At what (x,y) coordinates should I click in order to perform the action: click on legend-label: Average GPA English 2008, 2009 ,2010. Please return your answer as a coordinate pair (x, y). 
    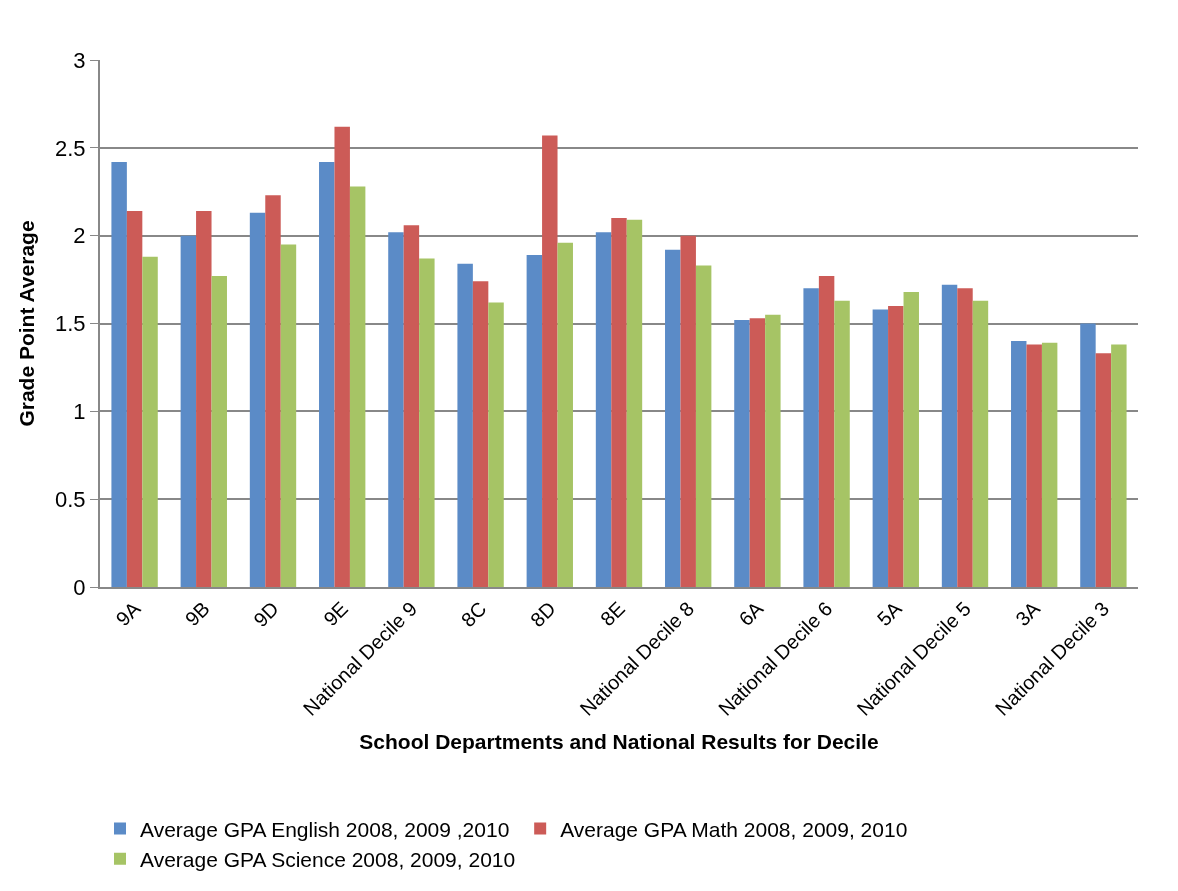
    Looking at the image, I should click on (325, 829).